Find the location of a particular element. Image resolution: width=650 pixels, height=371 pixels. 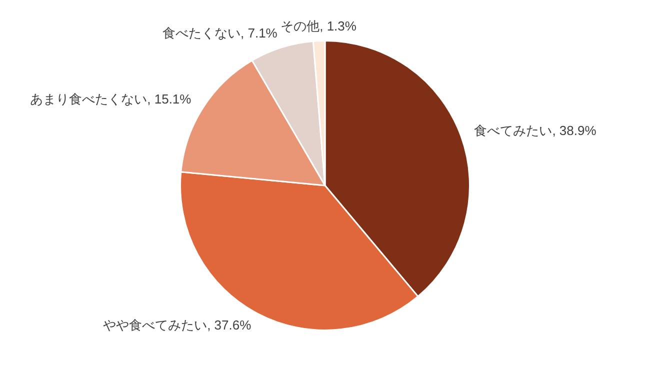

slice-label: 食べてみたい, 38.9% is located at coordinates (535, 130).